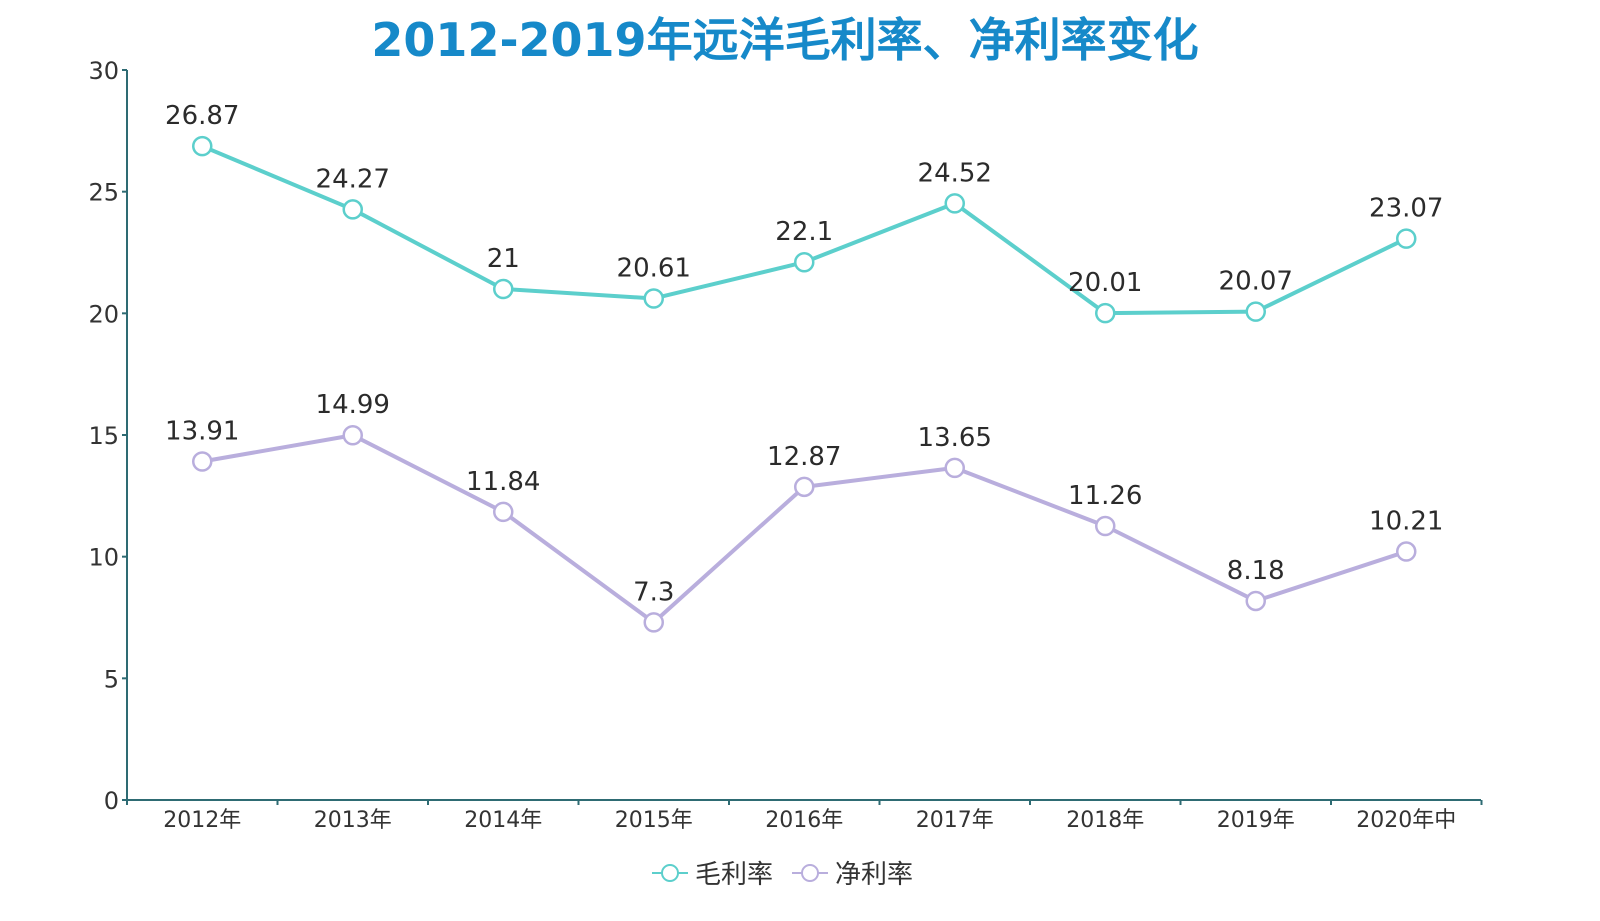 This screenshot has width=1600, height=921. I want to click on x-tick-label: 2013年, so click(353, 820).